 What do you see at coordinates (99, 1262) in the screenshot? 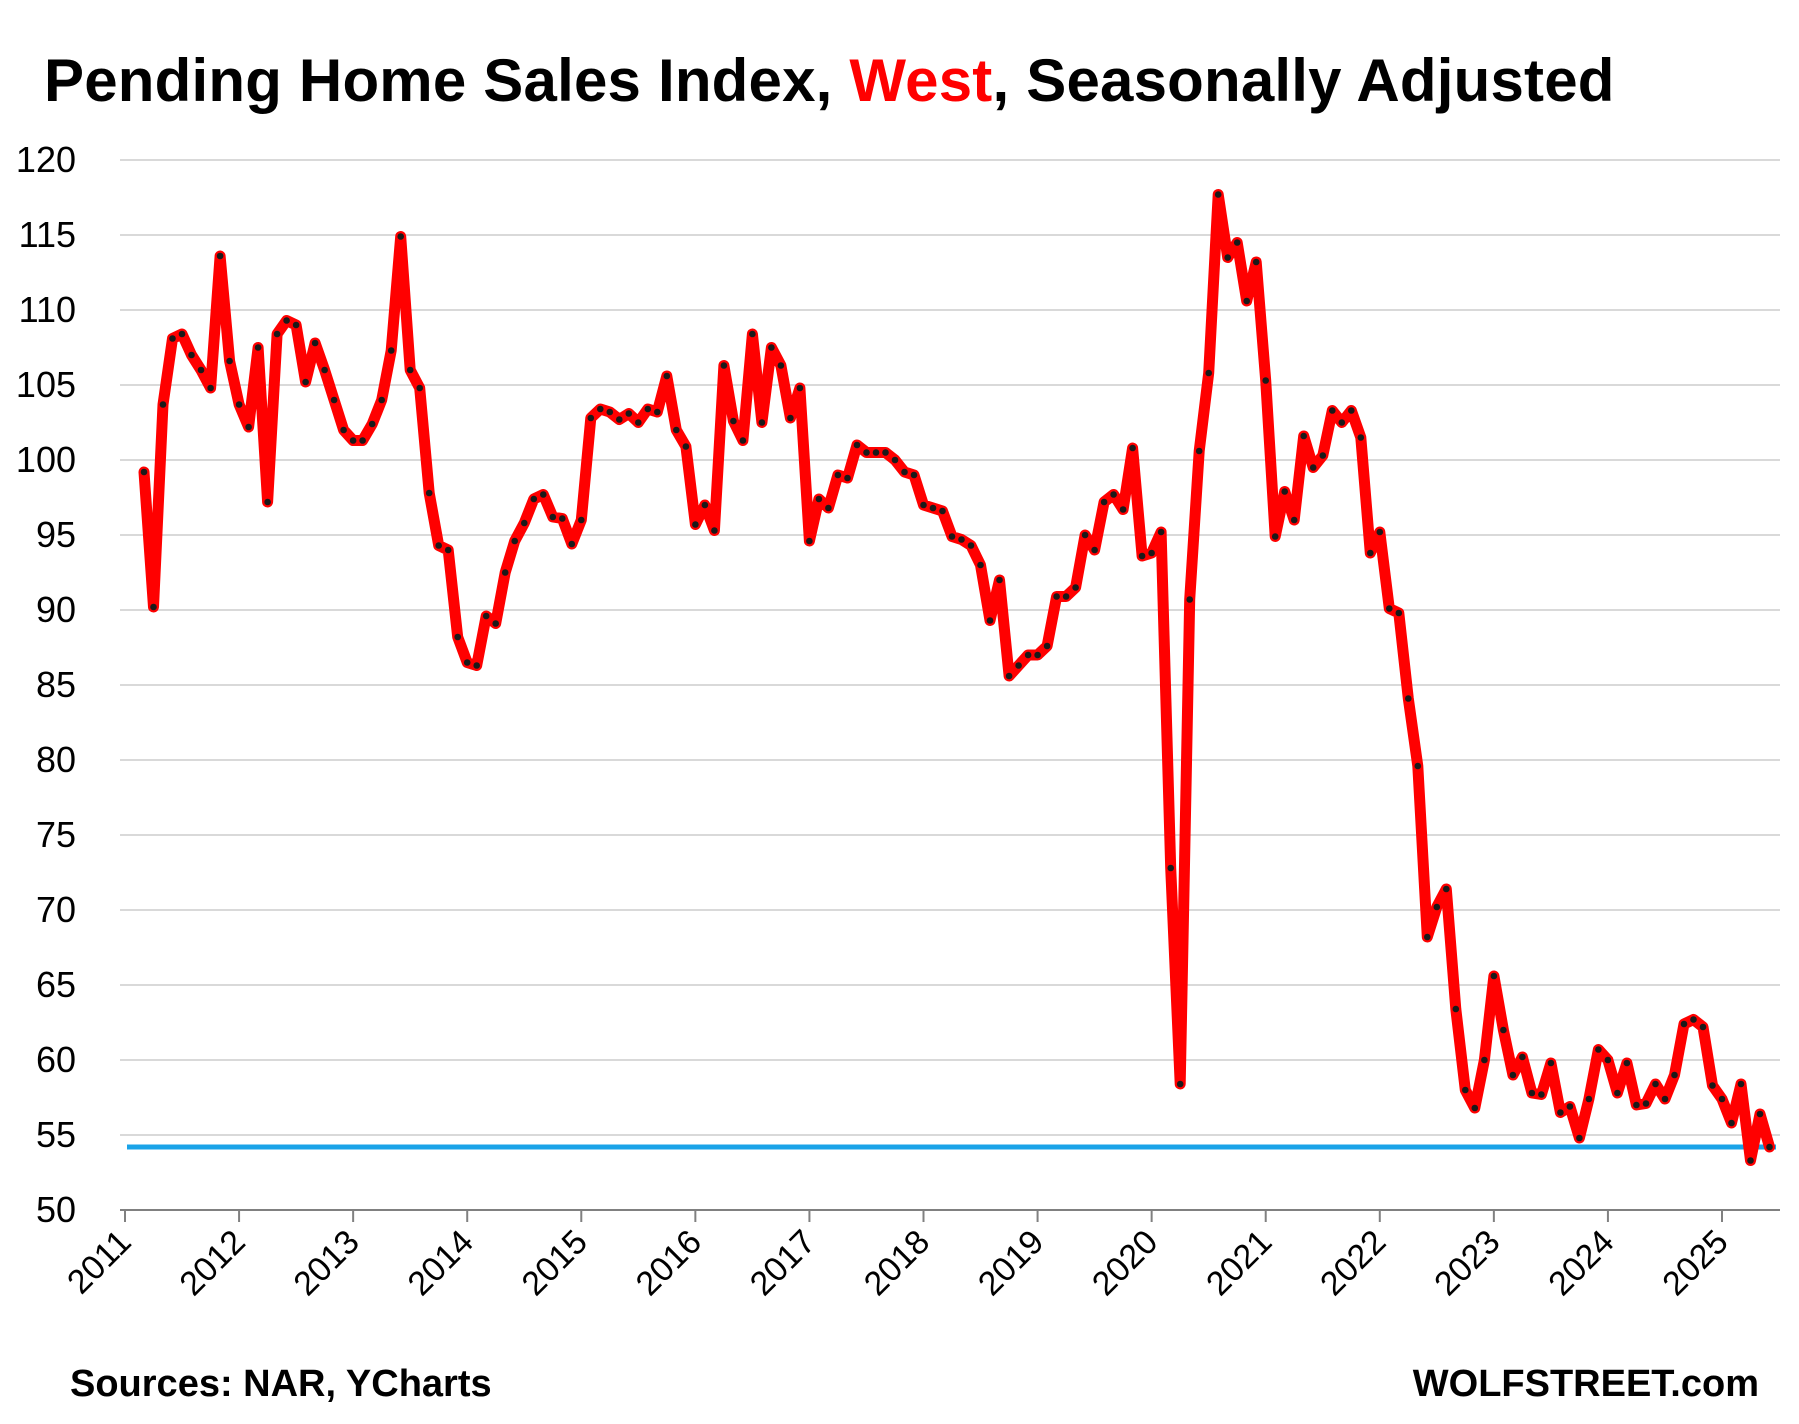
I see `x-tick-label: 2011` at bounding box center [99, 1262].